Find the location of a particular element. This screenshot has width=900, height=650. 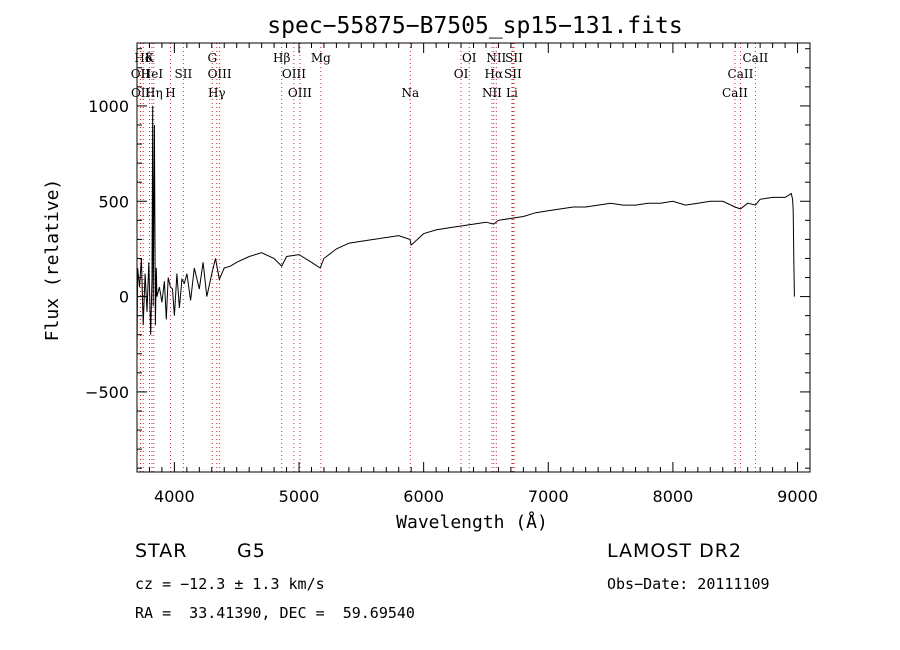

observation-date: Obs−Date: 20111109 is located at coordinates (688, 584).